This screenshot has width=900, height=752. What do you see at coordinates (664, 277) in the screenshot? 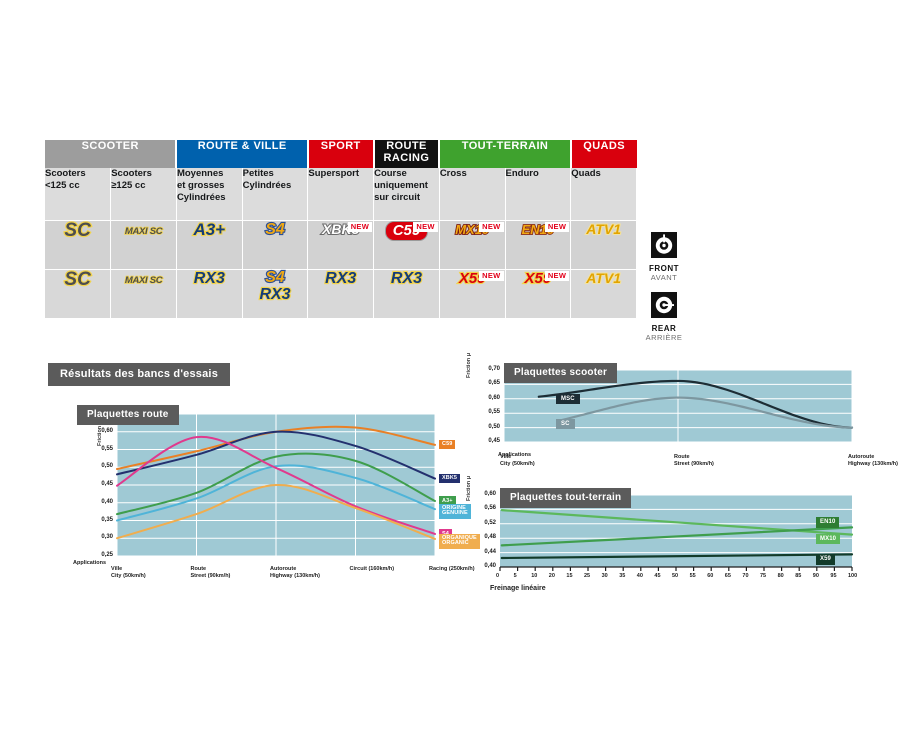
I see `front-sublabel: AVANT` at bounding box center [664, 277].